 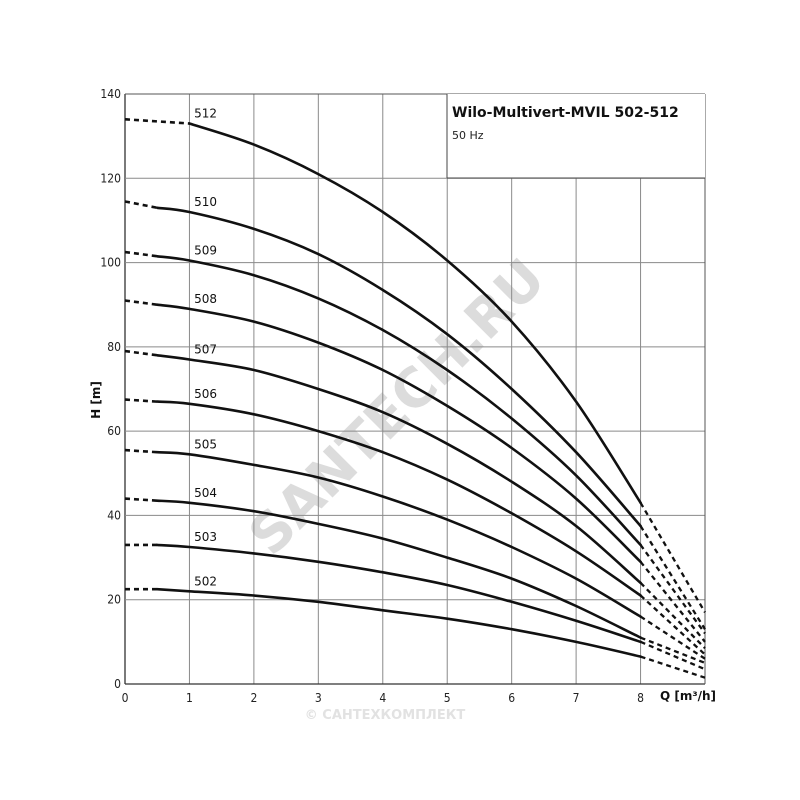 What do you see at coordinates (117, 684) in the screenshot?
I see `y-tick-label: 0` at bounding box center [117, 684].